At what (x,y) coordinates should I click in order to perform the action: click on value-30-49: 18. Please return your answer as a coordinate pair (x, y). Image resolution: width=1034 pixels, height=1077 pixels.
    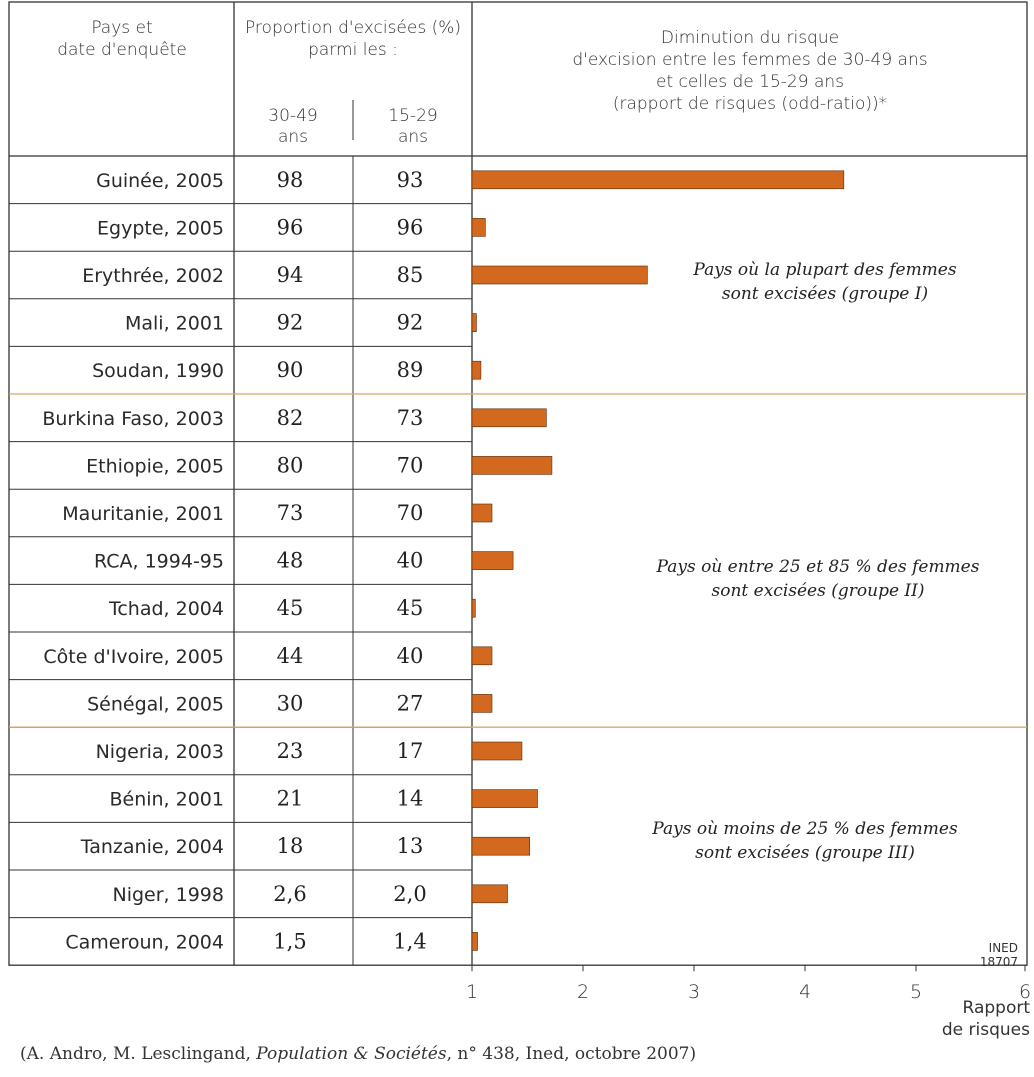
    Looking at the image, I should click on (290, 846).